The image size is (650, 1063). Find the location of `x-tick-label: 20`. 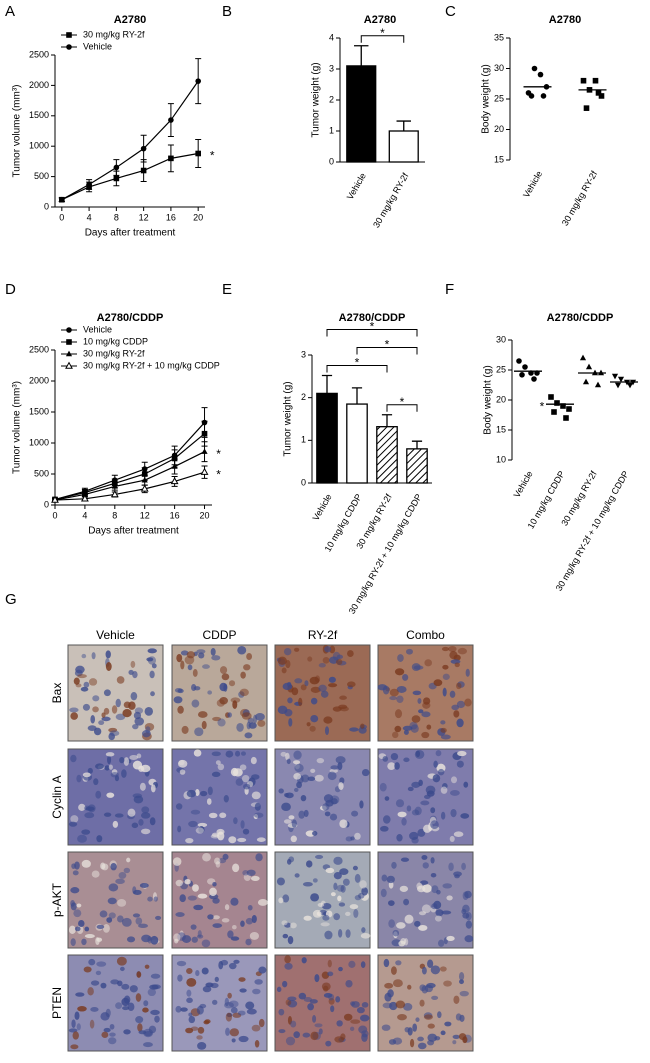

x-tick-label: 20 is located at coordinates (205, 515).